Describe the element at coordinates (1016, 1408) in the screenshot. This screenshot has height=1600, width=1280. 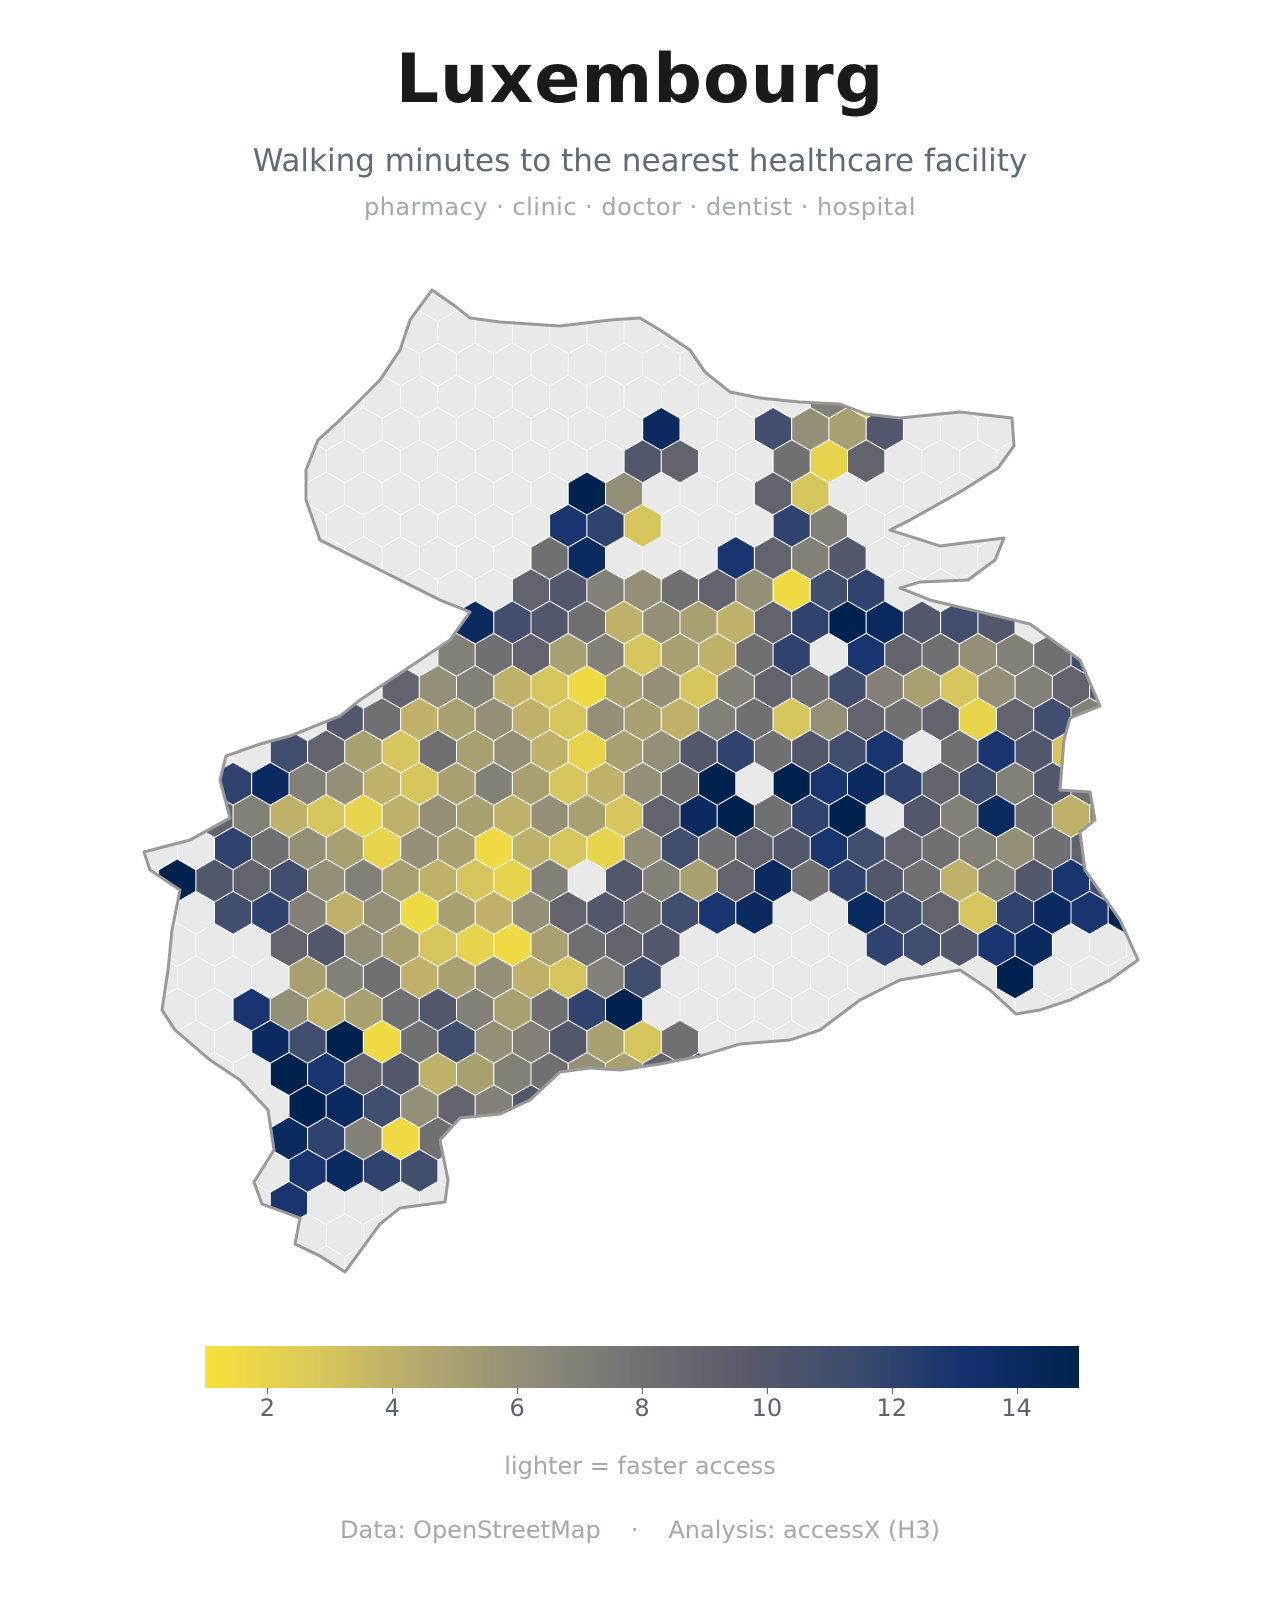
I see `colorbar-tick-label: 14` at that location.